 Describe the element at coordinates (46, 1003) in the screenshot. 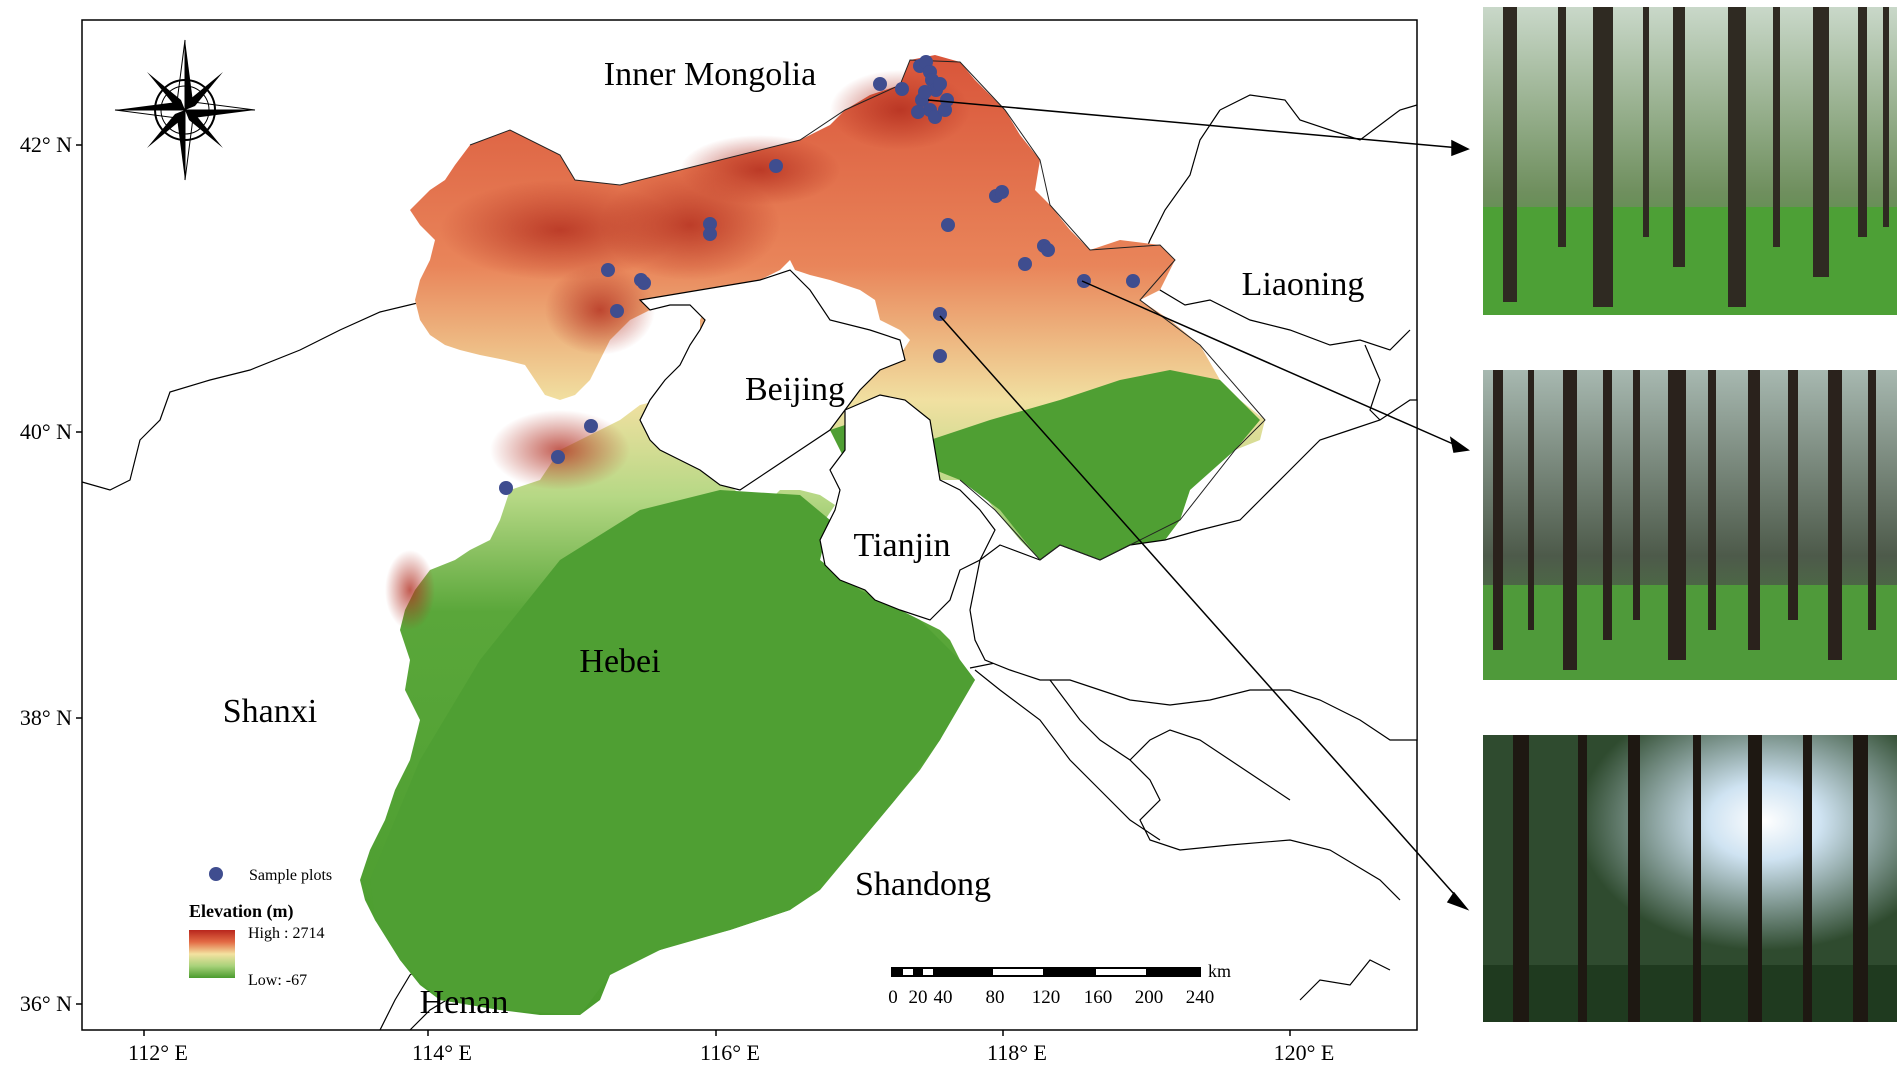

I see `lat-label-36: 36° N` at that location.